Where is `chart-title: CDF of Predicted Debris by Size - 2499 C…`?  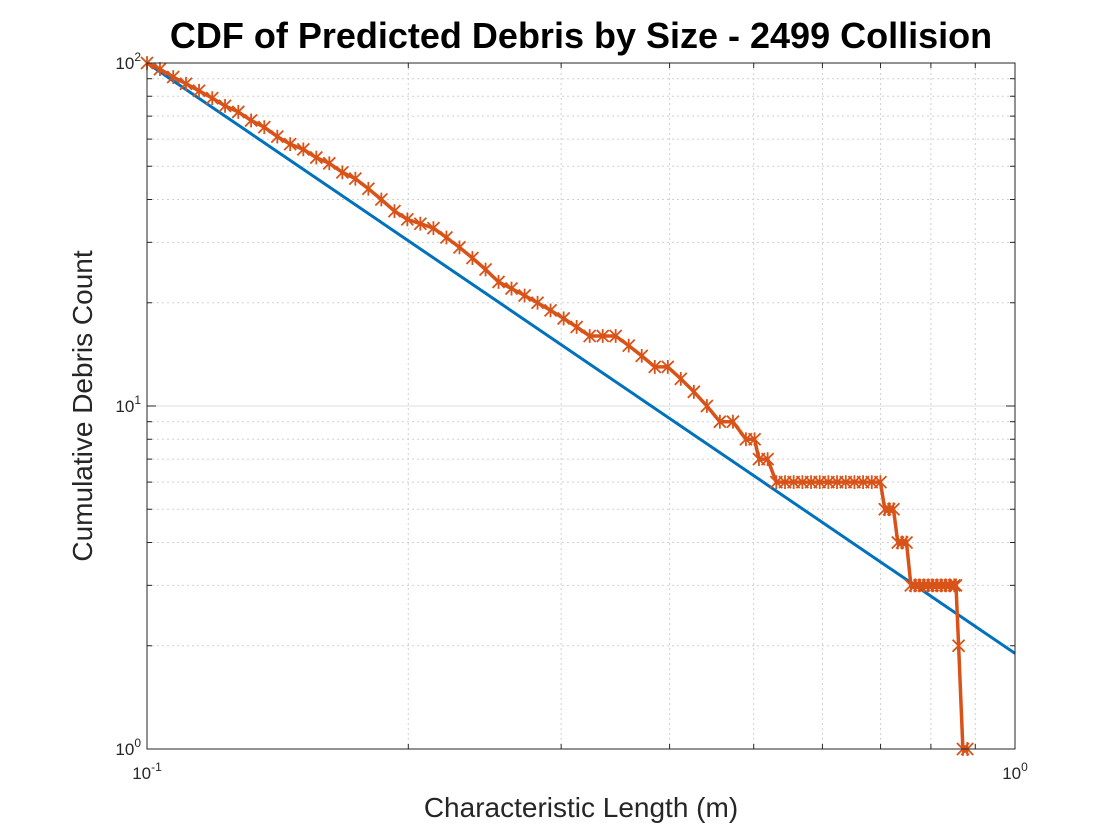 chart-title: CDF of Predicted Debris by Size - 2499 C… is located at coordinates (581, 35).